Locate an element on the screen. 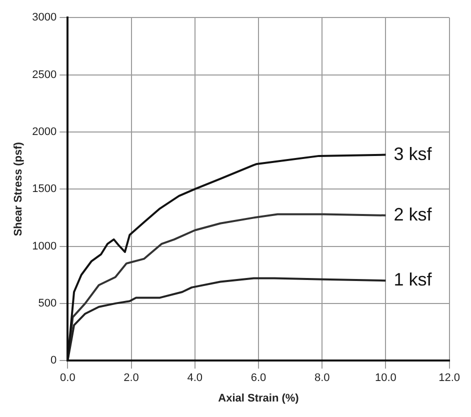  y-tick-label: 500 is located at coordinates (47, 303).